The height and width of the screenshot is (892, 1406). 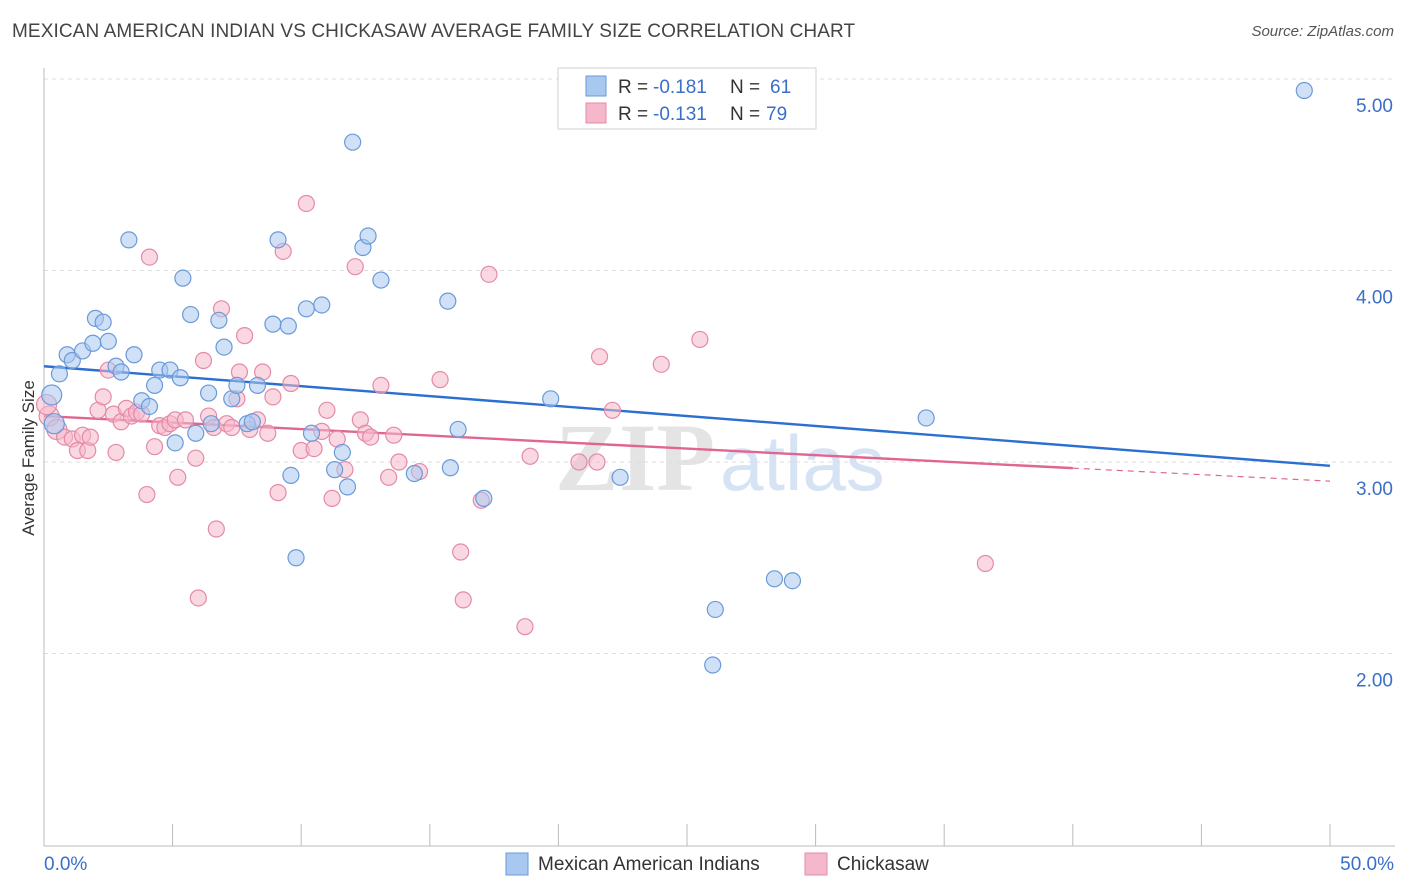 I want to click on legend-swatch-pink, so click(x=596, y=113).